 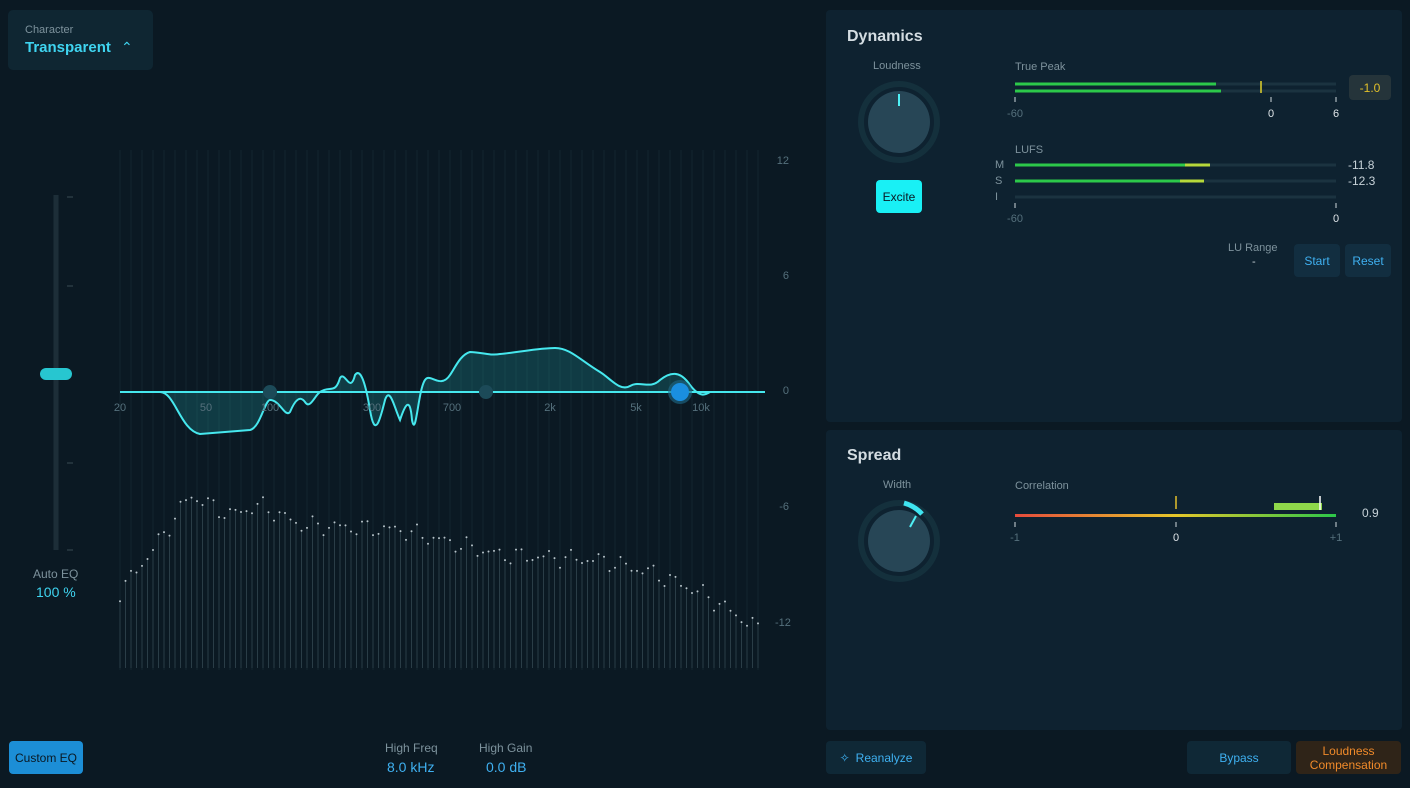 What do you see at coordinates (411, 767) in the screenshot?
I see `high-freq-value: 8.0 kHz` at bounding box center [411, 767].